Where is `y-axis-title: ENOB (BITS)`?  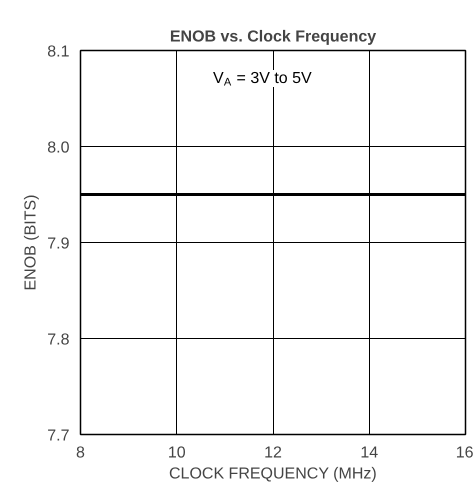 y-axis-title: ENOB (BITS) is located at coordinates (31, 242).